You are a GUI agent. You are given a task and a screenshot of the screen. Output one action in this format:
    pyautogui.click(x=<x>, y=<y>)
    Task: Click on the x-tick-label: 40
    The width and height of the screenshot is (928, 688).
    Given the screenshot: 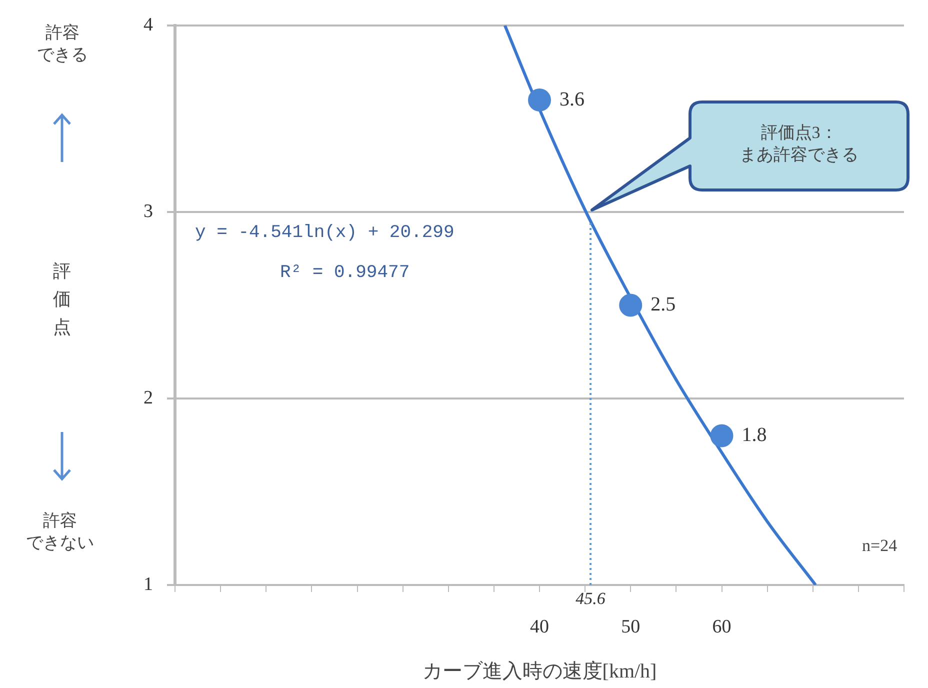 What is the action you would take?
    pyautogui.click(x=539, y=627)
    